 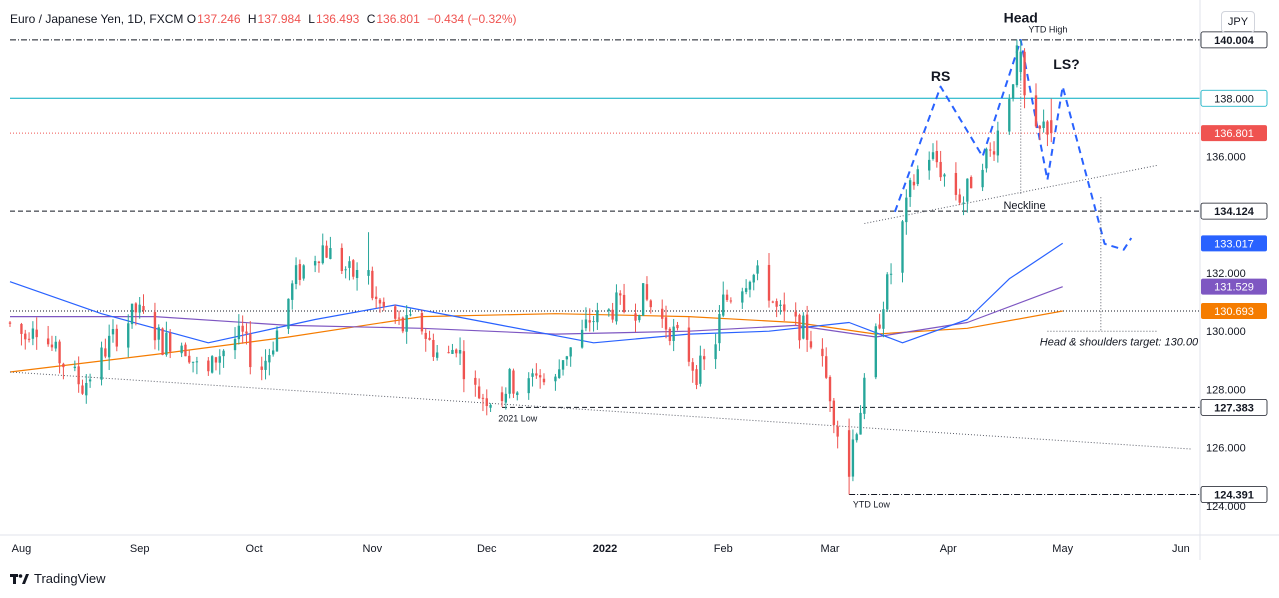 I want to click on y-tick-label: 126.000, so click(x=1226, y=449).